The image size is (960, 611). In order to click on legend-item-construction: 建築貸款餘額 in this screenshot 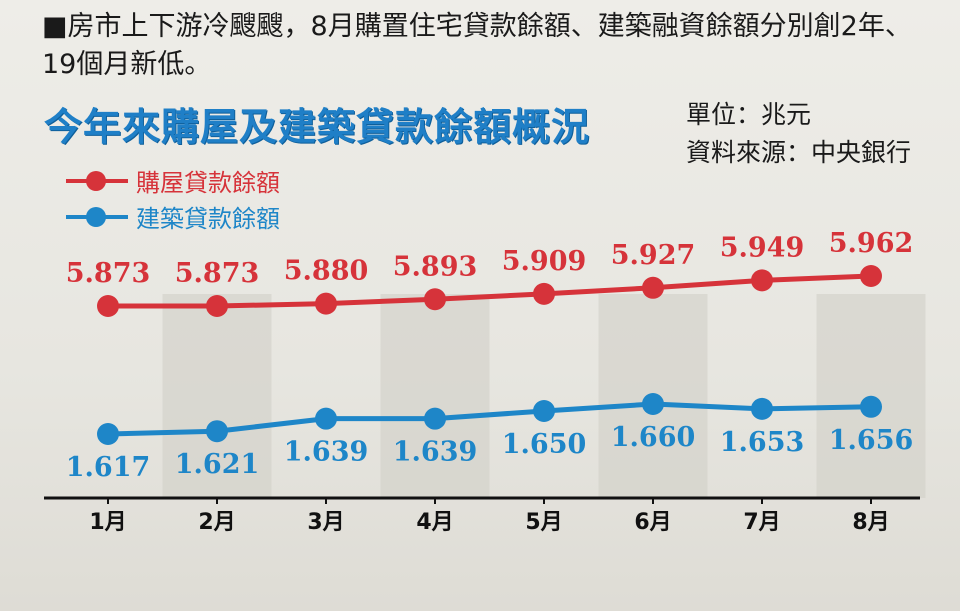, I will do `click(173, 216)`.